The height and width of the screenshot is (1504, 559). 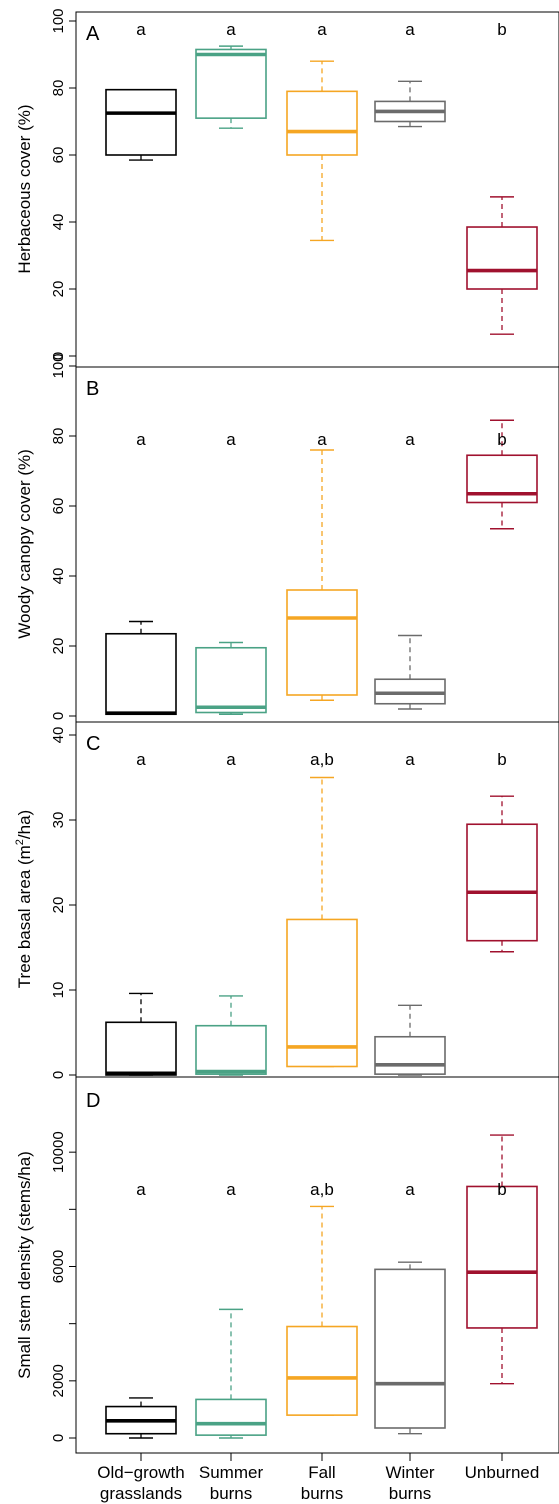 I want to click on x-category-label-line2: grasslands, so click(x=141, y=1493).